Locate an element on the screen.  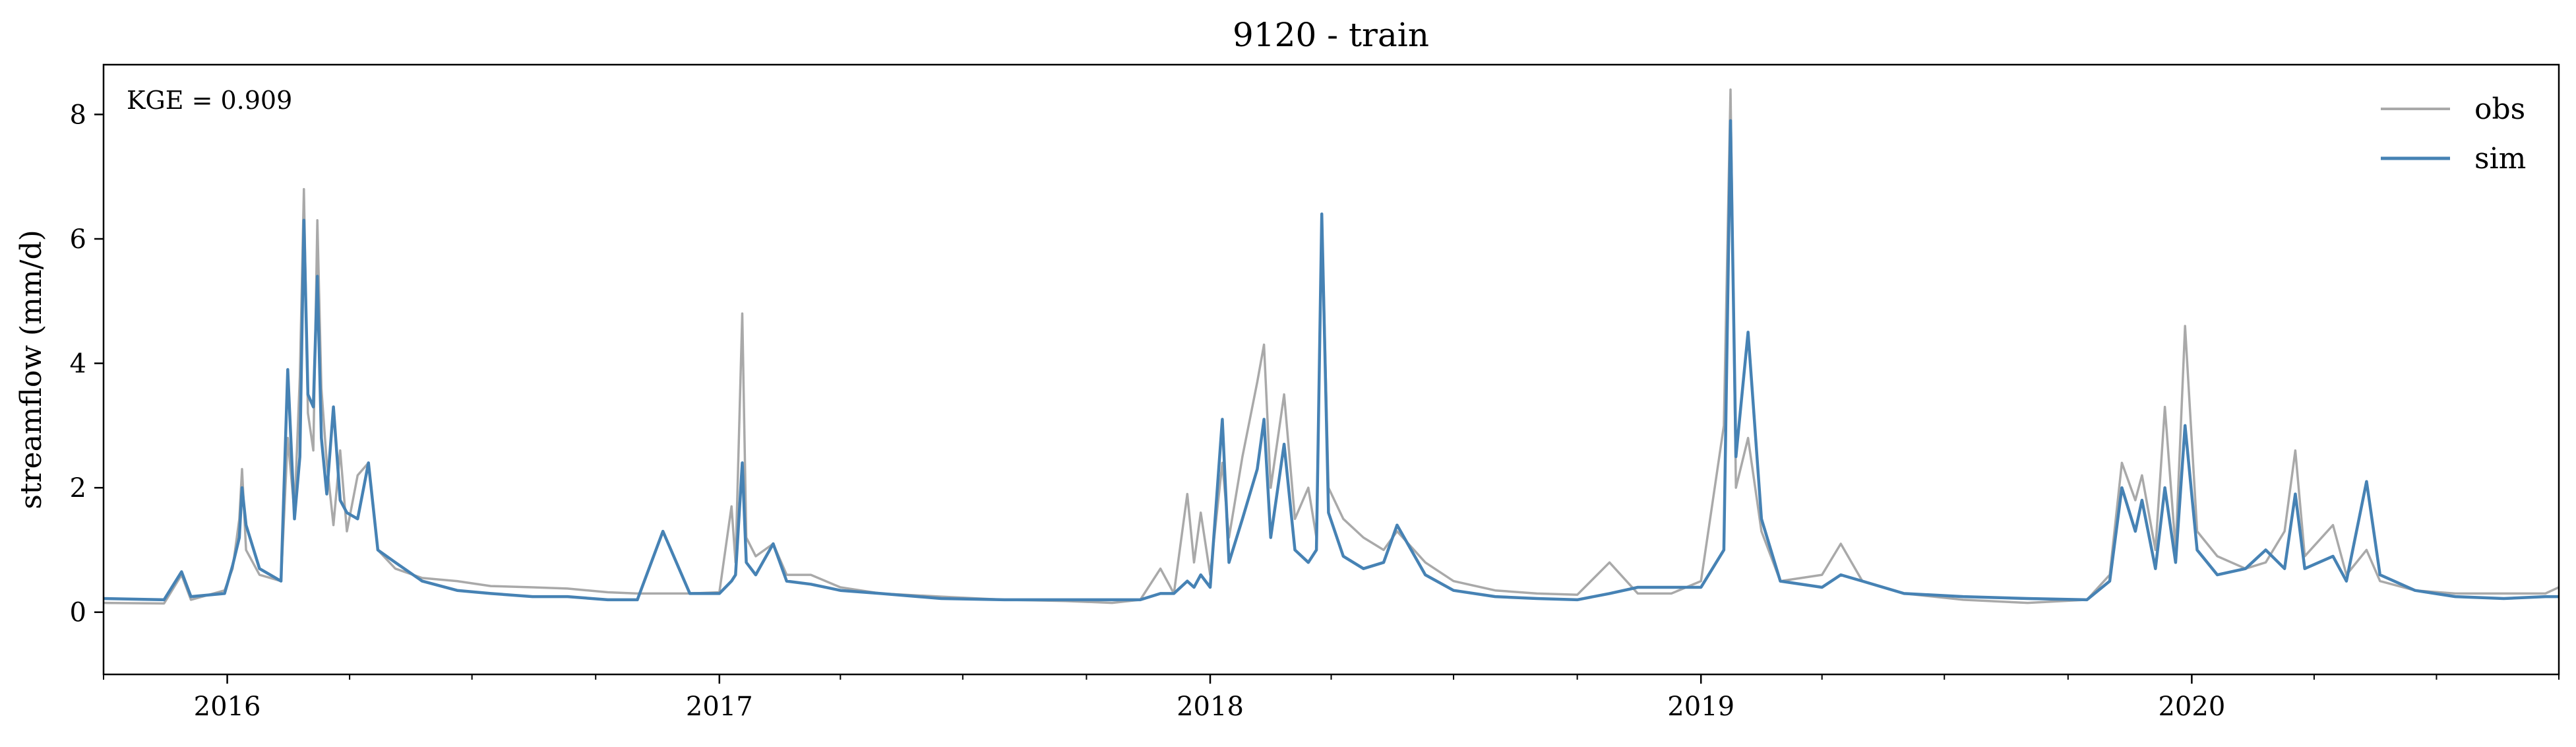
legend: obs sim is located at coordinates (2453, 134).